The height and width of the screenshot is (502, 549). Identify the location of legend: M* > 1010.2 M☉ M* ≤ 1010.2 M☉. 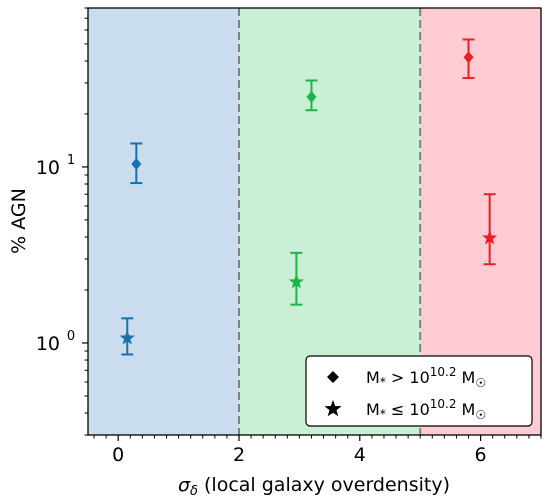
(419, 391).